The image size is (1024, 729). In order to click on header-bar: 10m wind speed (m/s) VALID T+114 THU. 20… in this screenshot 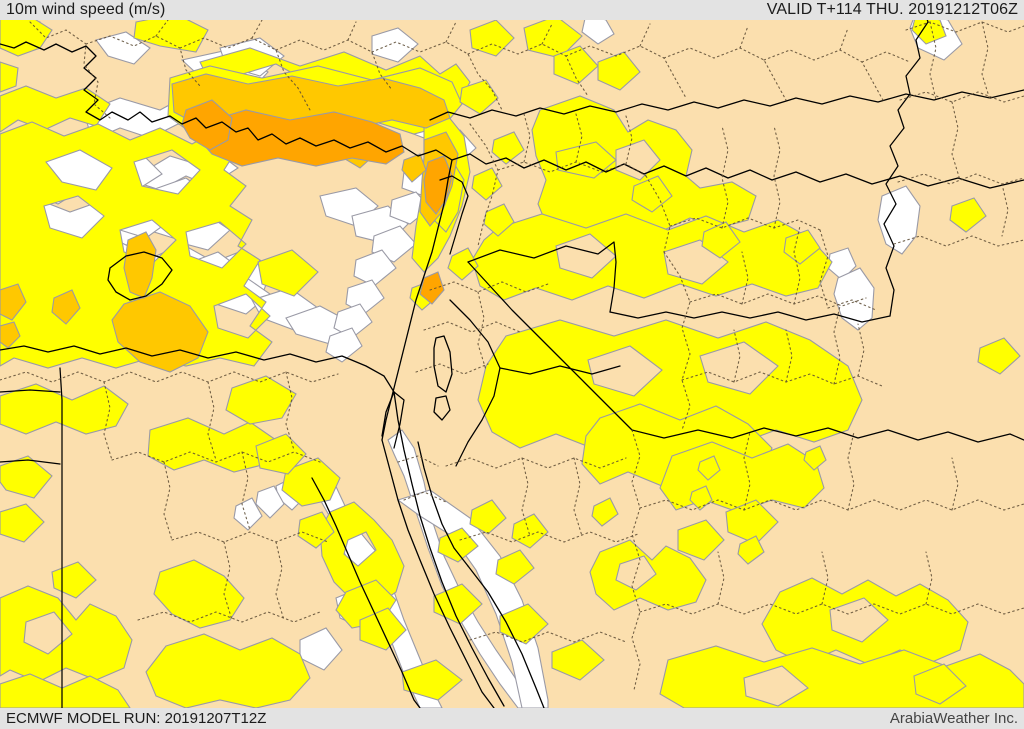, I will do `click(512, 10)`.